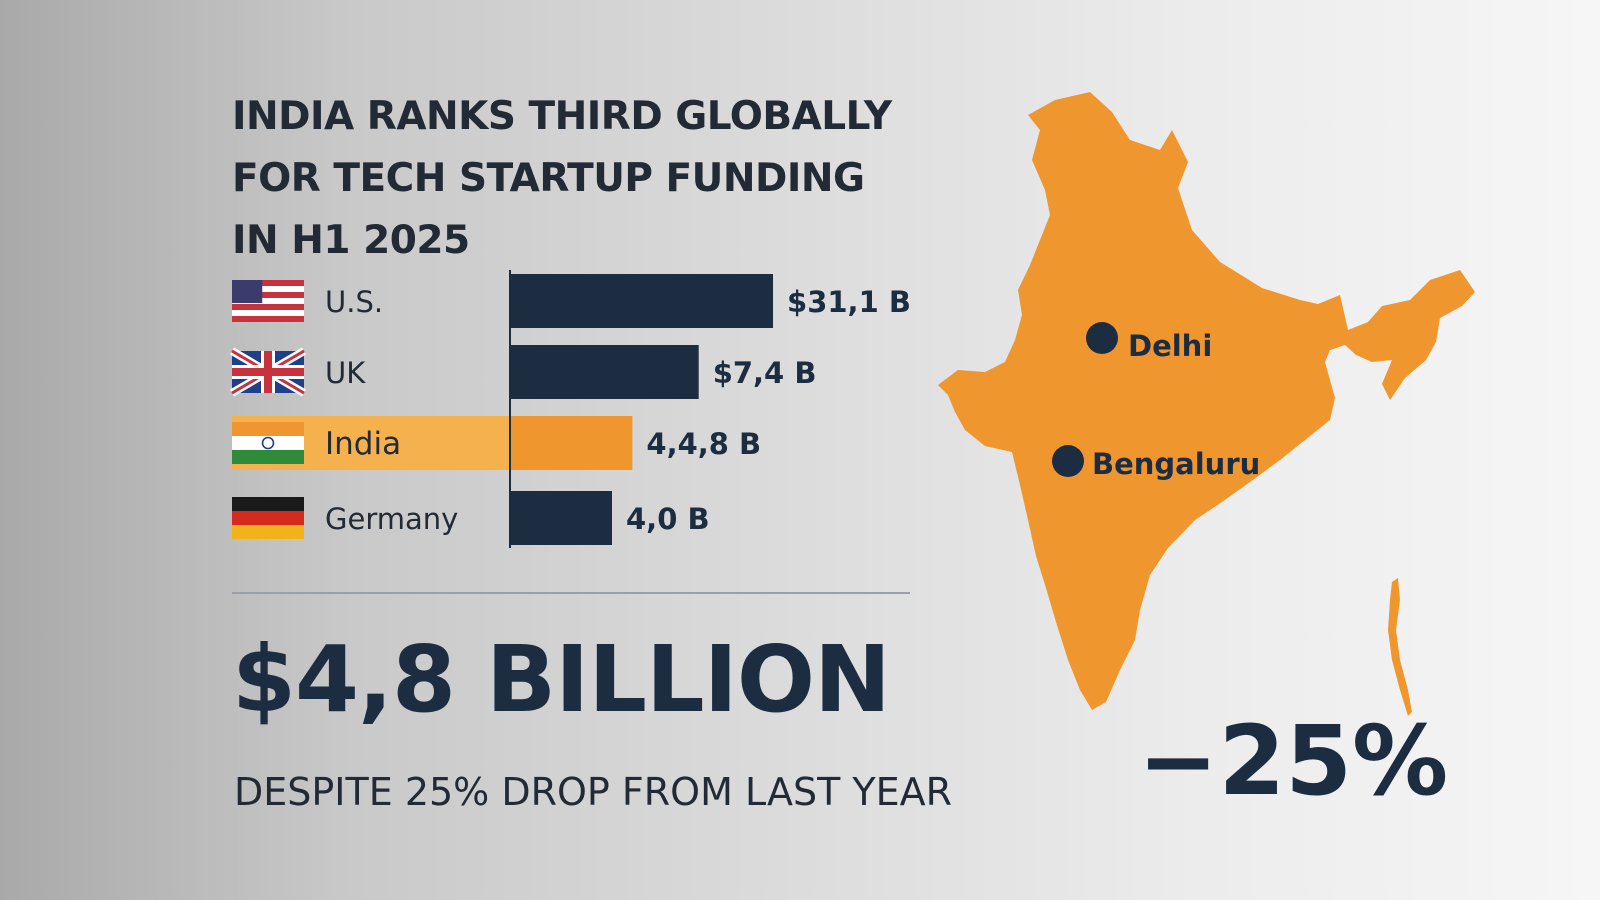 This screenshot has height=900, width=1600. What do you see at coordinates (1102, 338) in the screenshot?
I see `delhi-marker` at bounding box center [1102, 338].